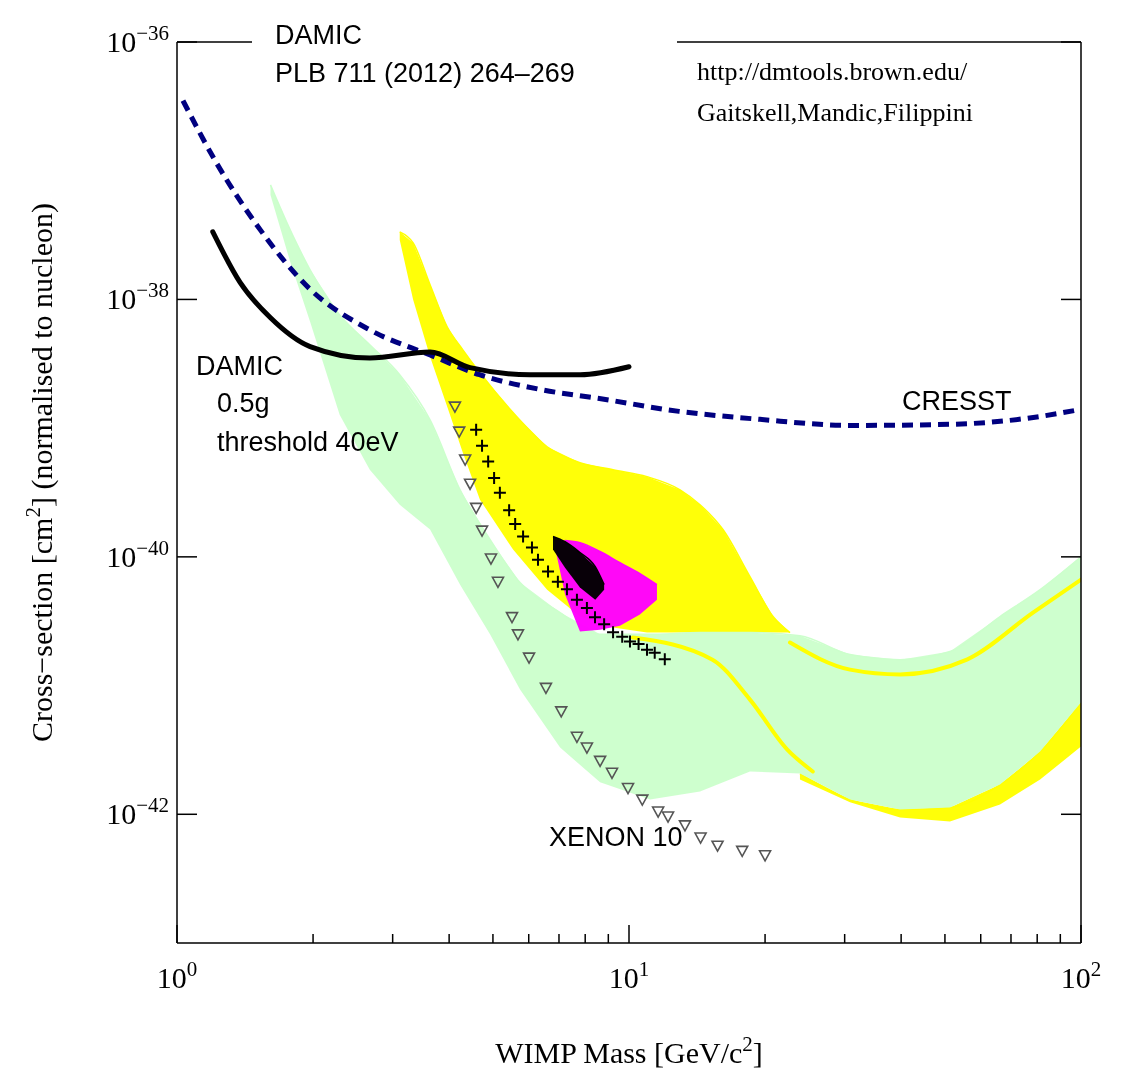 This screenshot has height=1082, width=1131. Describe the element at coordinates (177, 975) in the screenshot. I see `x-tick-label: 10$^{0}$` at that location.